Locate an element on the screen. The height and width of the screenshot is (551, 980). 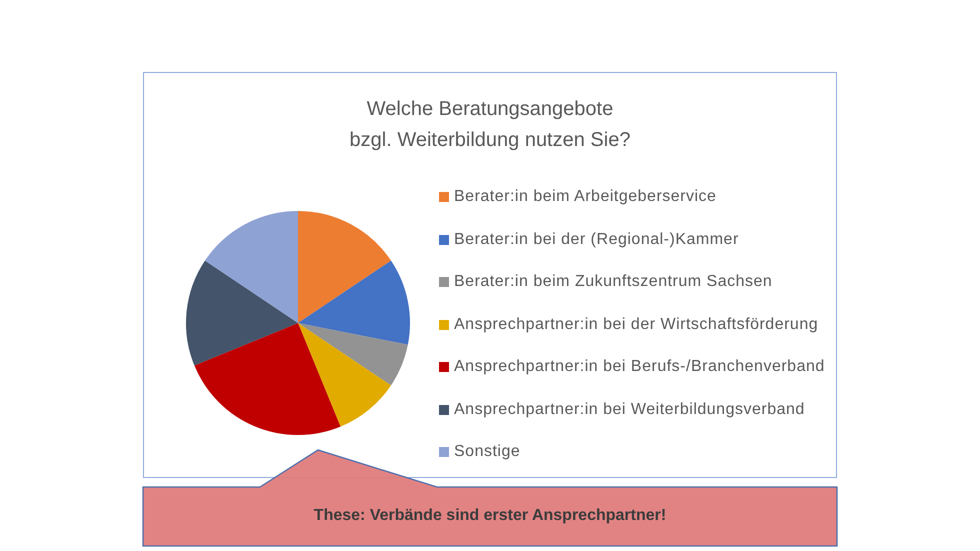
chart-title: Welche Beratungsangebote bzgl. Weiterbildung nutzen Sie? is located at coordinates (490, 125).